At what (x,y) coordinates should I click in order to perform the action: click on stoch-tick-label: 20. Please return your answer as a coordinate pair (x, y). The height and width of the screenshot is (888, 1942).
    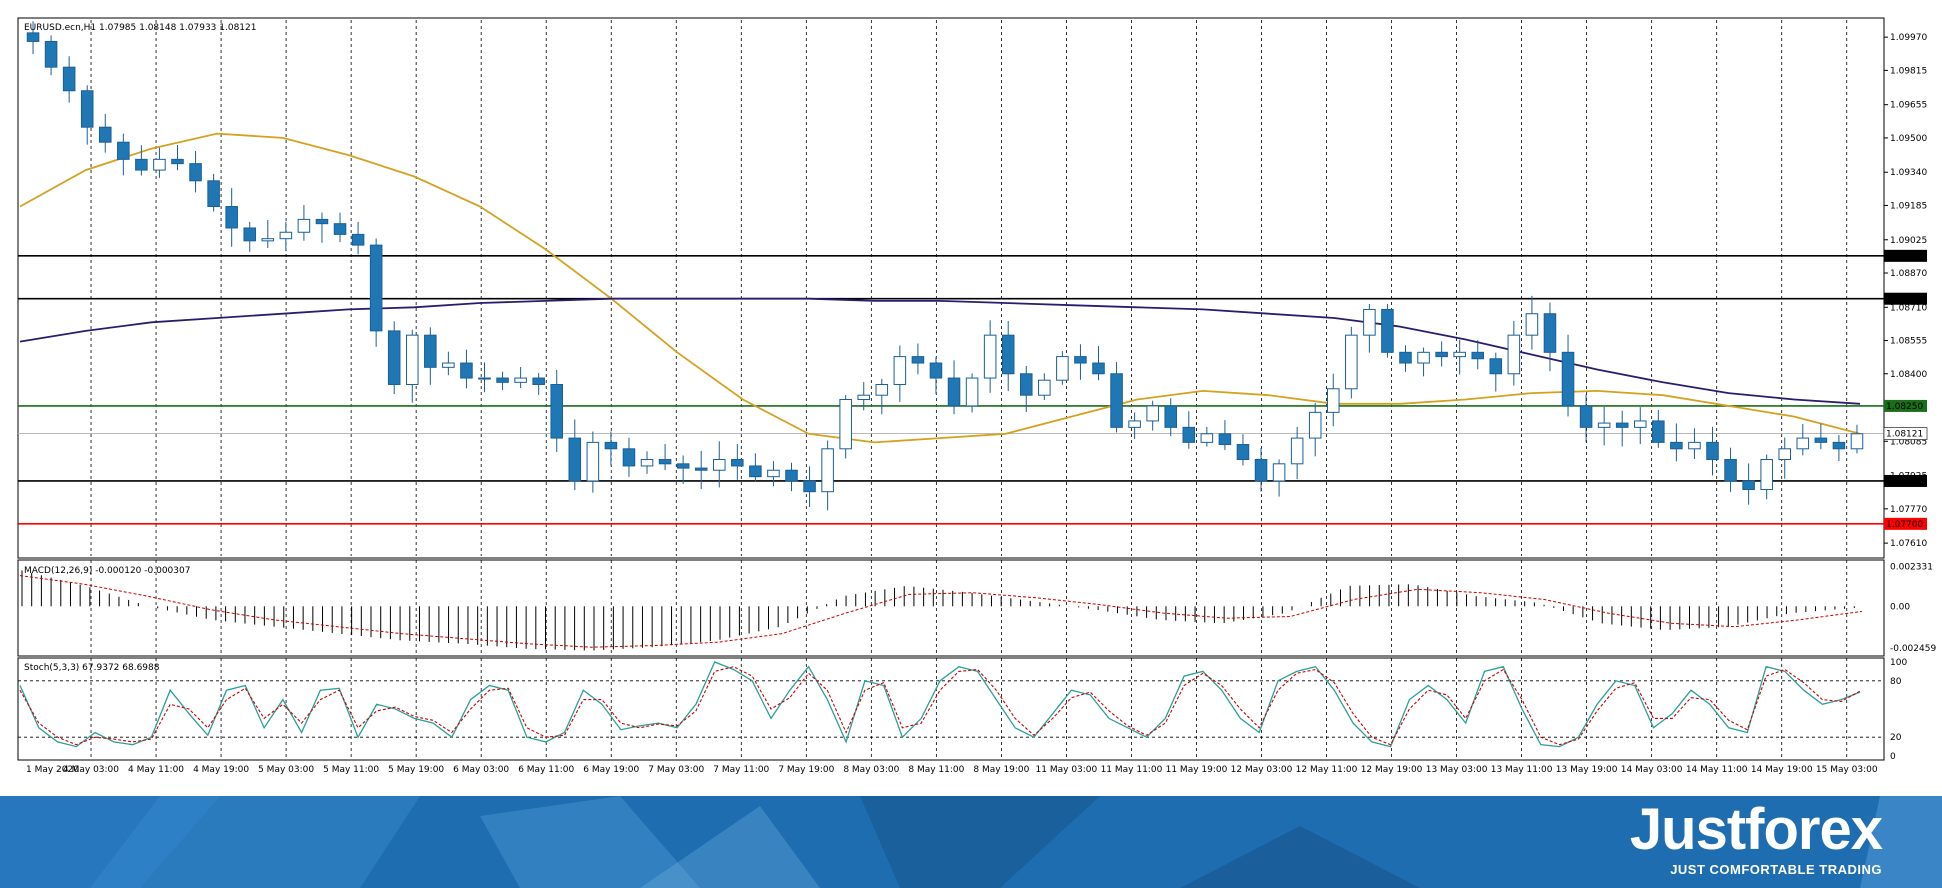
    Looking at the image, I should click on (1896, 738).